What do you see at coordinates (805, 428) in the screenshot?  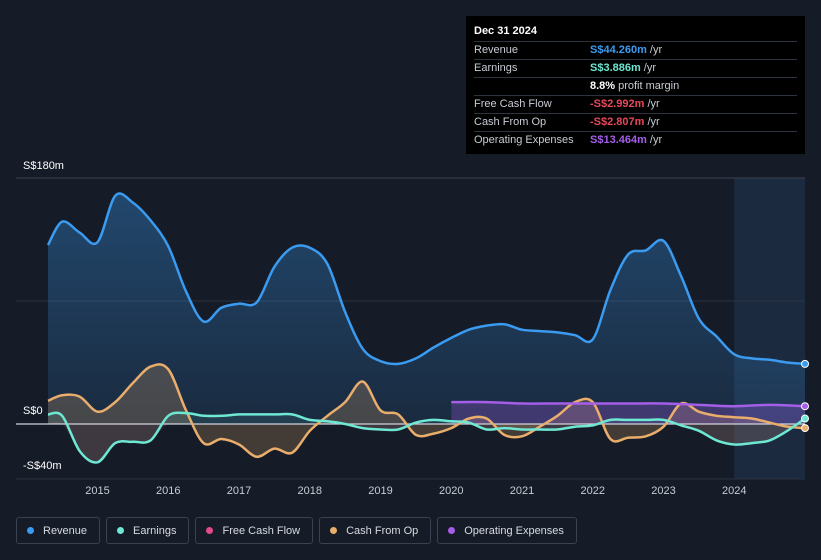 I see `cash-from-op-endpoint` at bounding box center [805, 428].